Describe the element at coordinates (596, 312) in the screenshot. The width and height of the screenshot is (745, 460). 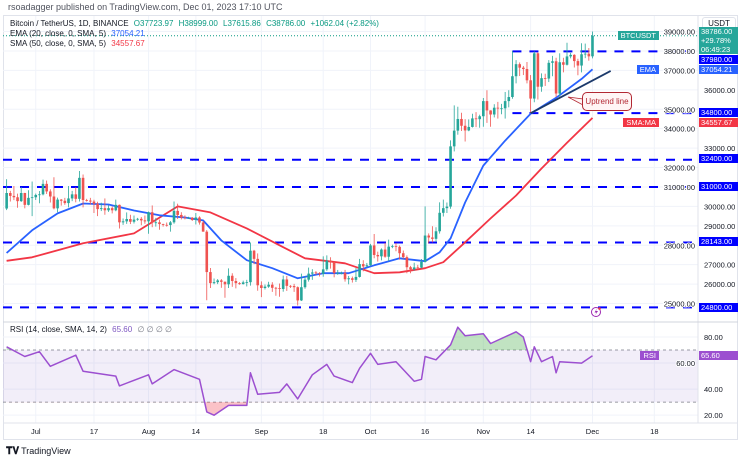
I see `lightning-icon` at that location.